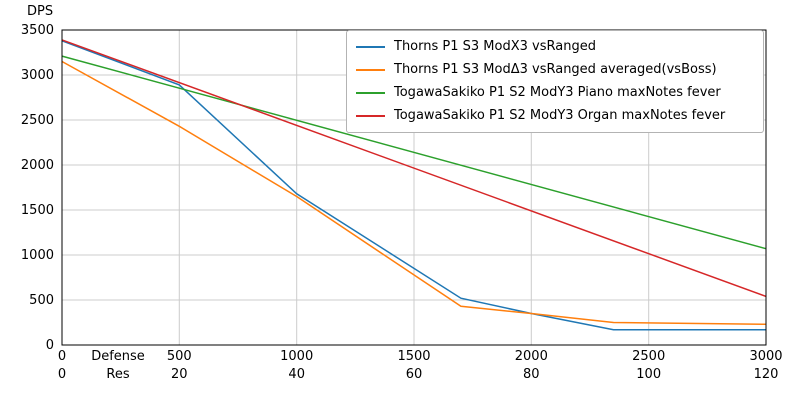 This screenshot has width=800, height=400. What do you see at coordinates (37, 75) in the screenshot?
I see `y-tick-label: 3000` at bounding box center [37, 75].